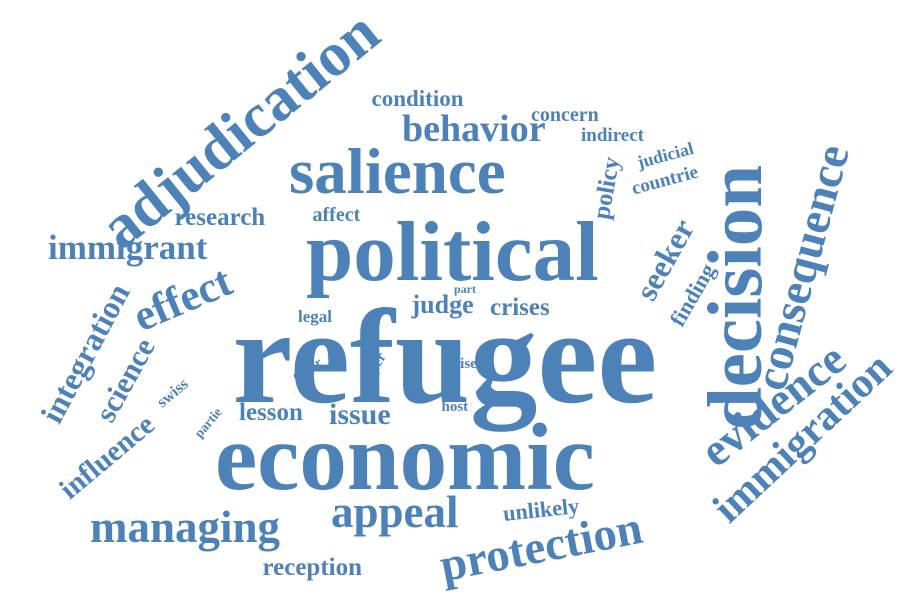  I want to click on word-behavior: behavior, so click(474, 129).